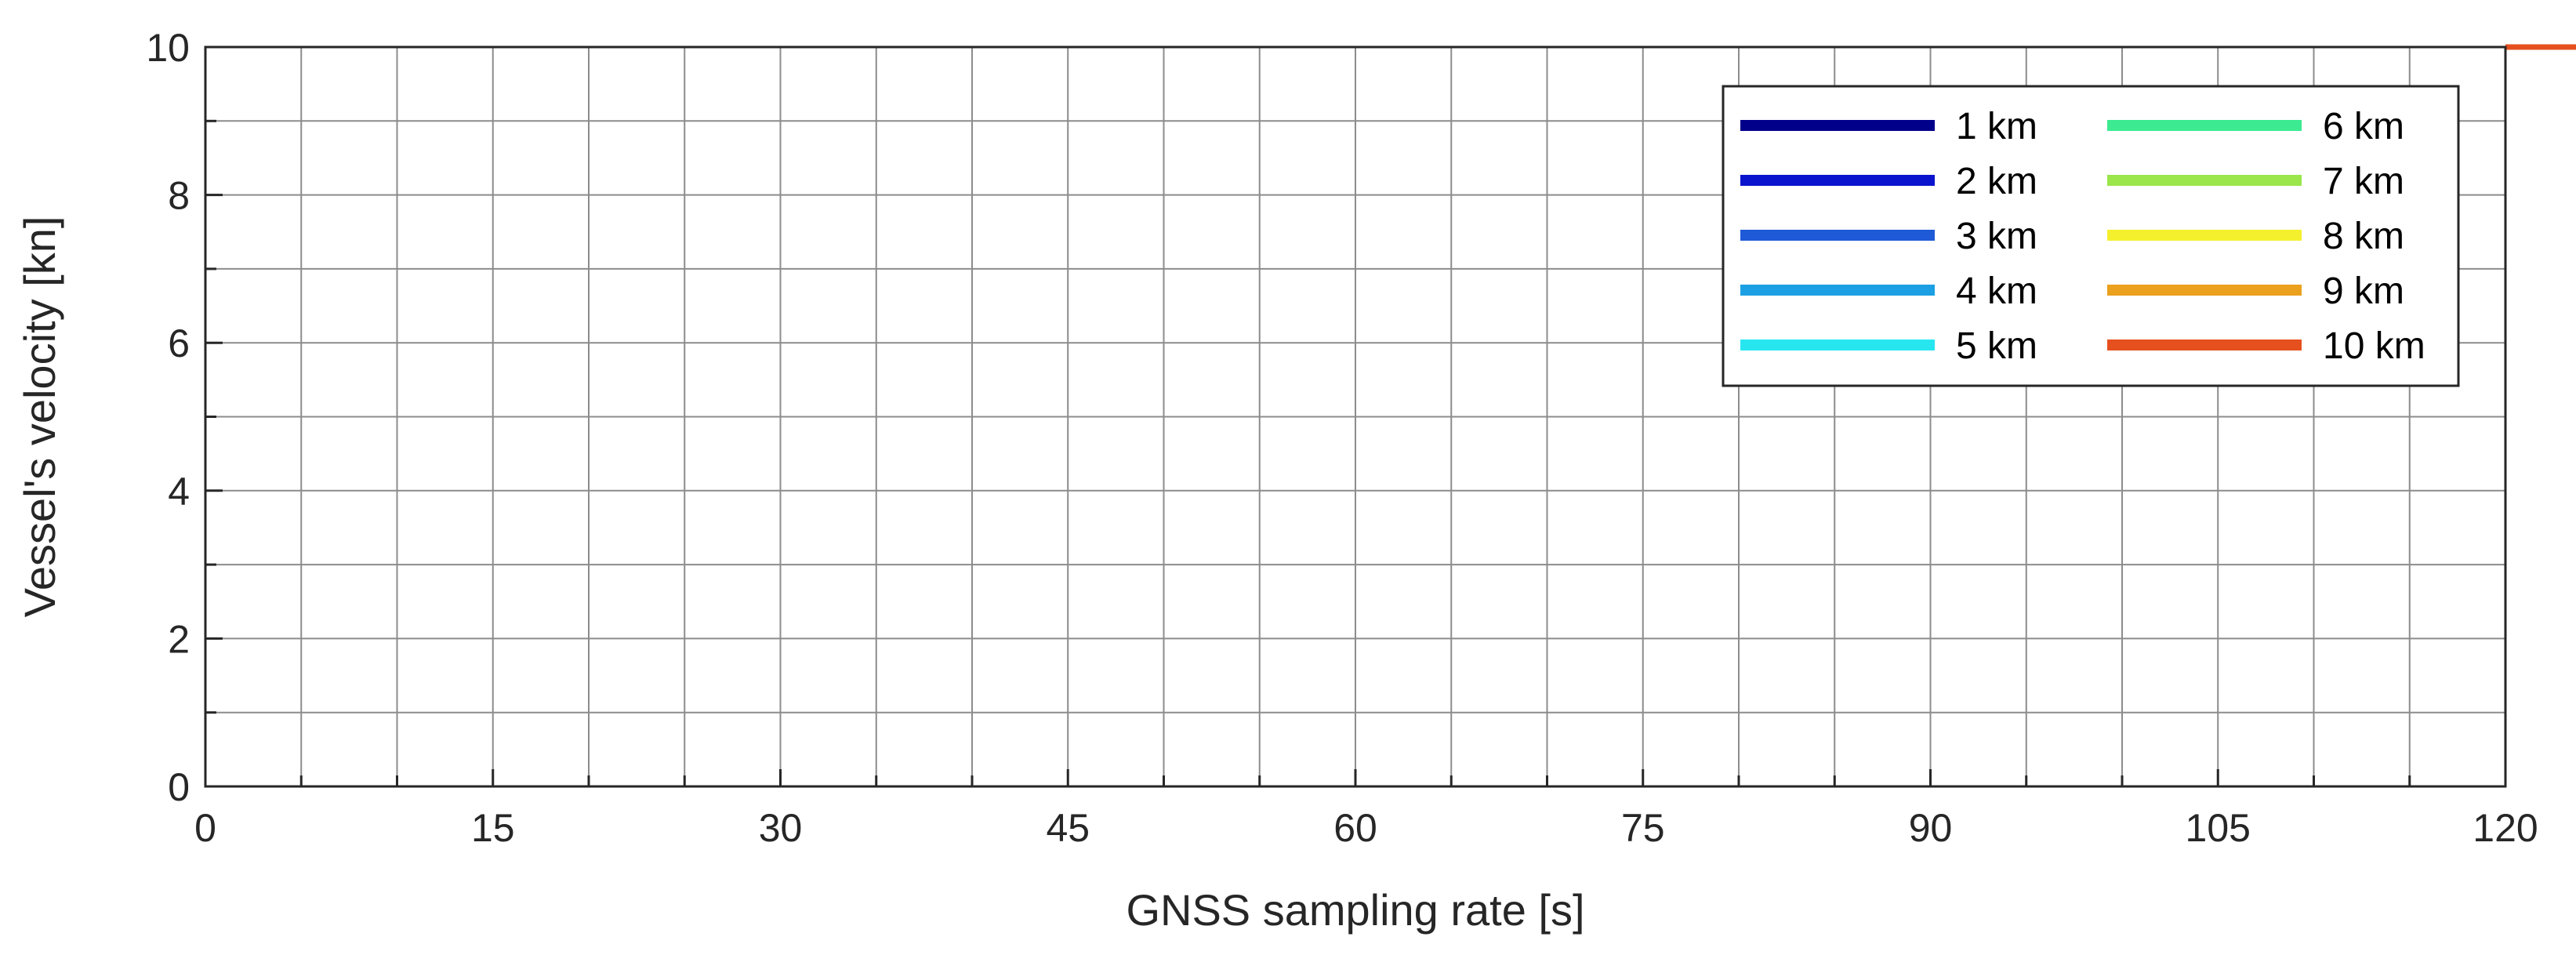  I want to click on x-tick-label: 75, so click(1643, 828).